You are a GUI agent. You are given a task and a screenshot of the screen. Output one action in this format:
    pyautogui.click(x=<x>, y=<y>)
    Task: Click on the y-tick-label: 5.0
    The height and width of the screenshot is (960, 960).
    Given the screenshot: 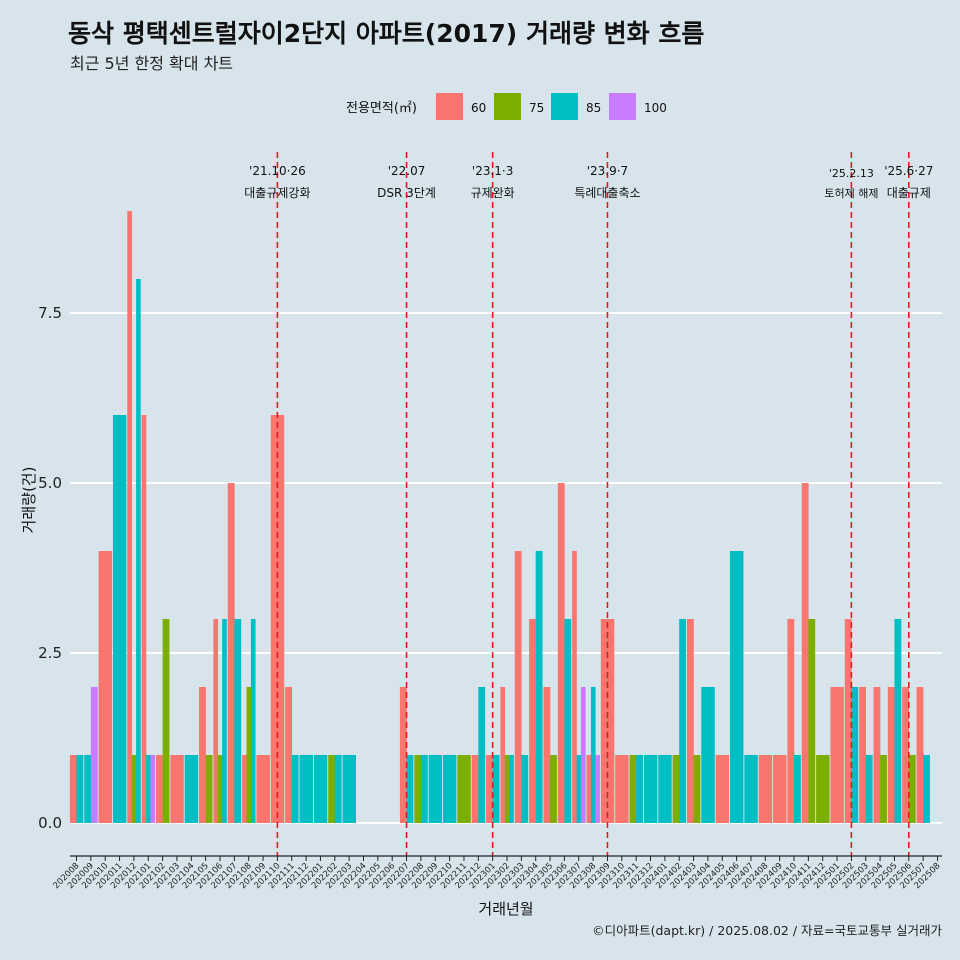 What is the action you would take?
    pyautogui.click(x=50, y=483)
    